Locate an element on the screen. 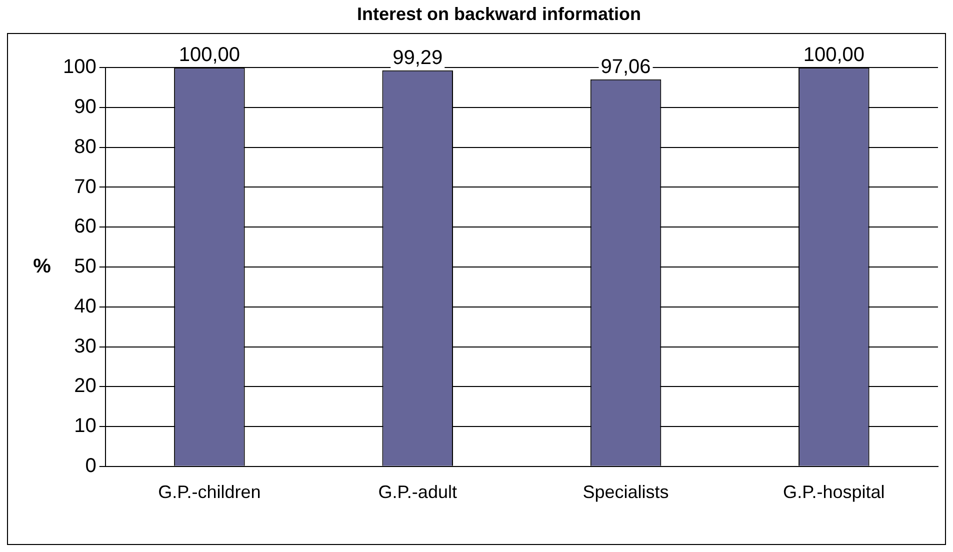  data-label: 97,06 is located at coordinates (625, 67).